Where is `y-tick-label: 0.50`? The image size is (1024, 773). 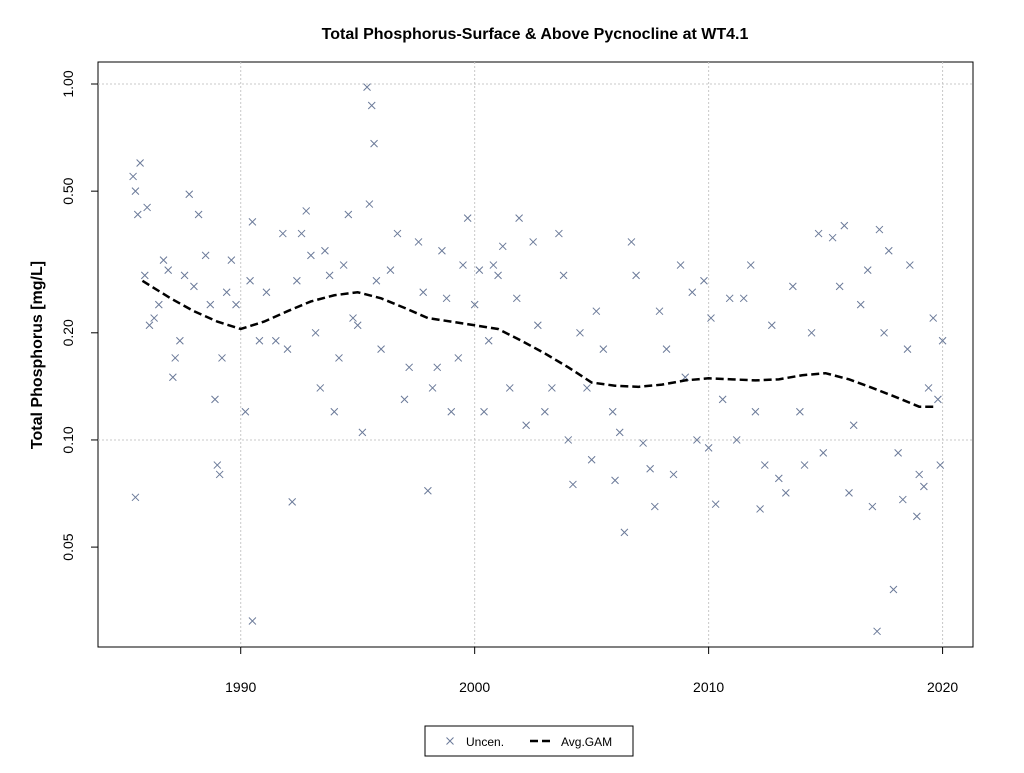 y-tick-label: 0.50 is located at coordinates (68, 190).